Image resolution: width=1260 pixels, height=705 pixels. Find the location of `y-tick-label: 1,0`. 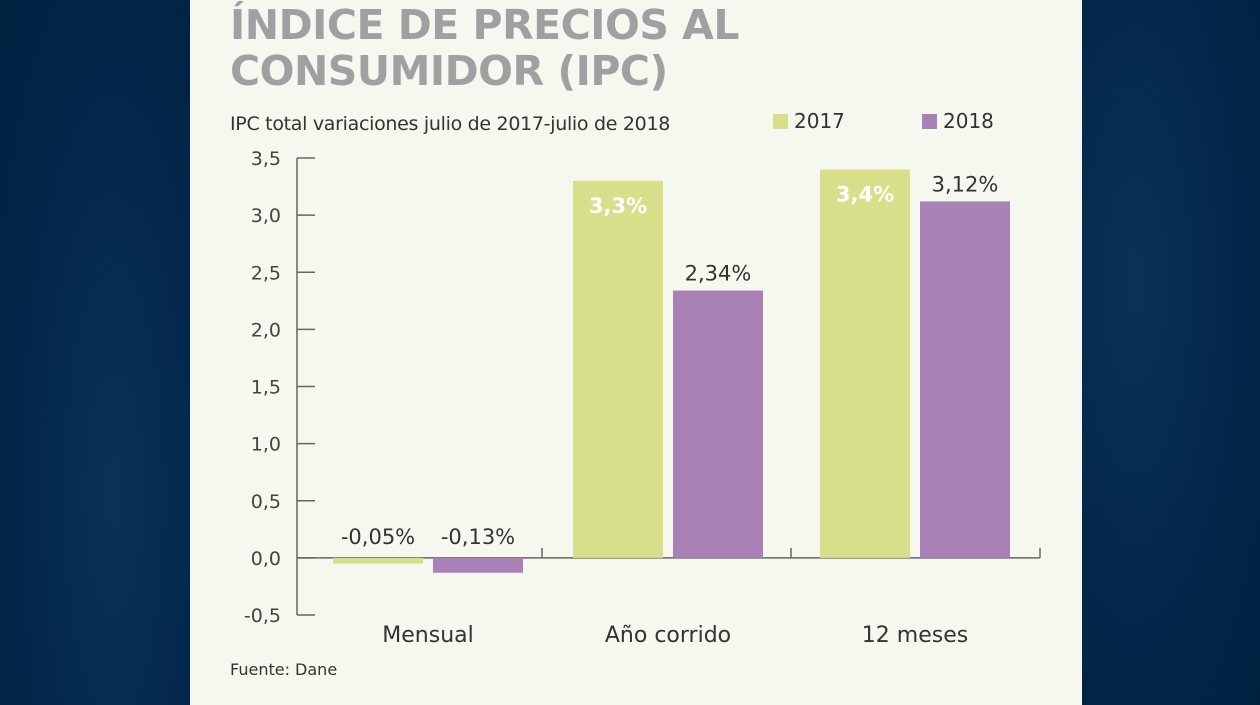

y-tick-label: 1,0 is located at coordinates (266, 445).